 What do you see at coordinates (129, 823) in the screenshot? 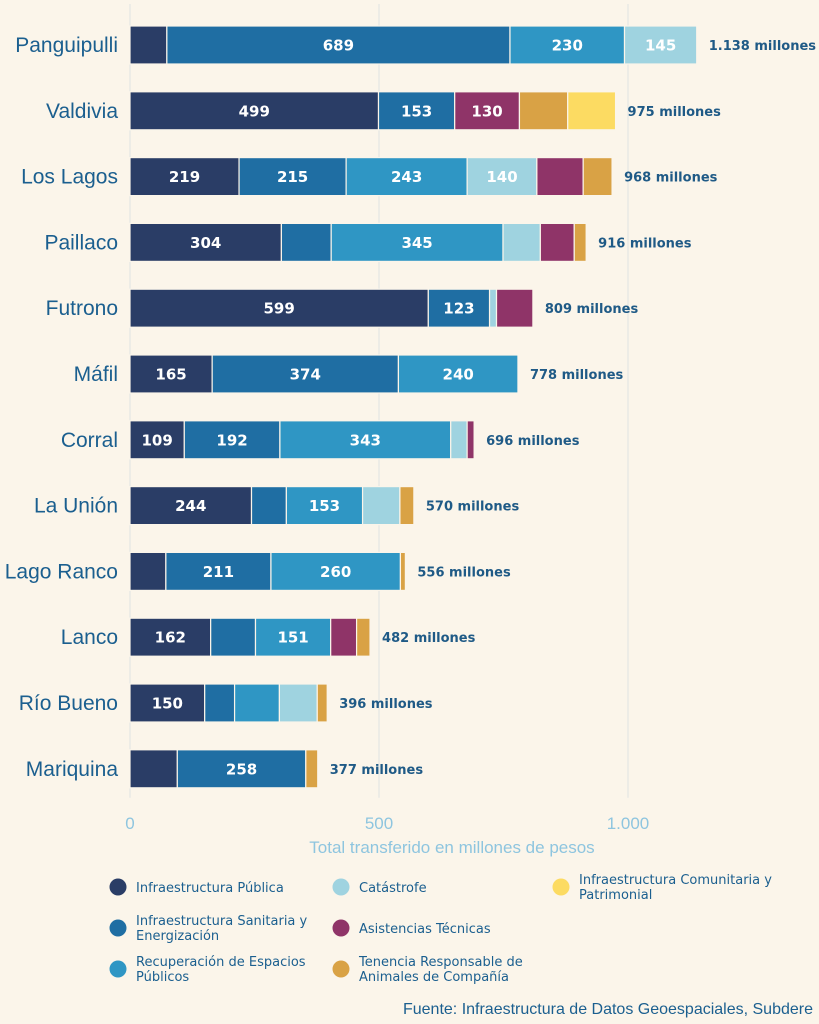
I see `x-tick-label: 0` at bounding box center [129, 823].